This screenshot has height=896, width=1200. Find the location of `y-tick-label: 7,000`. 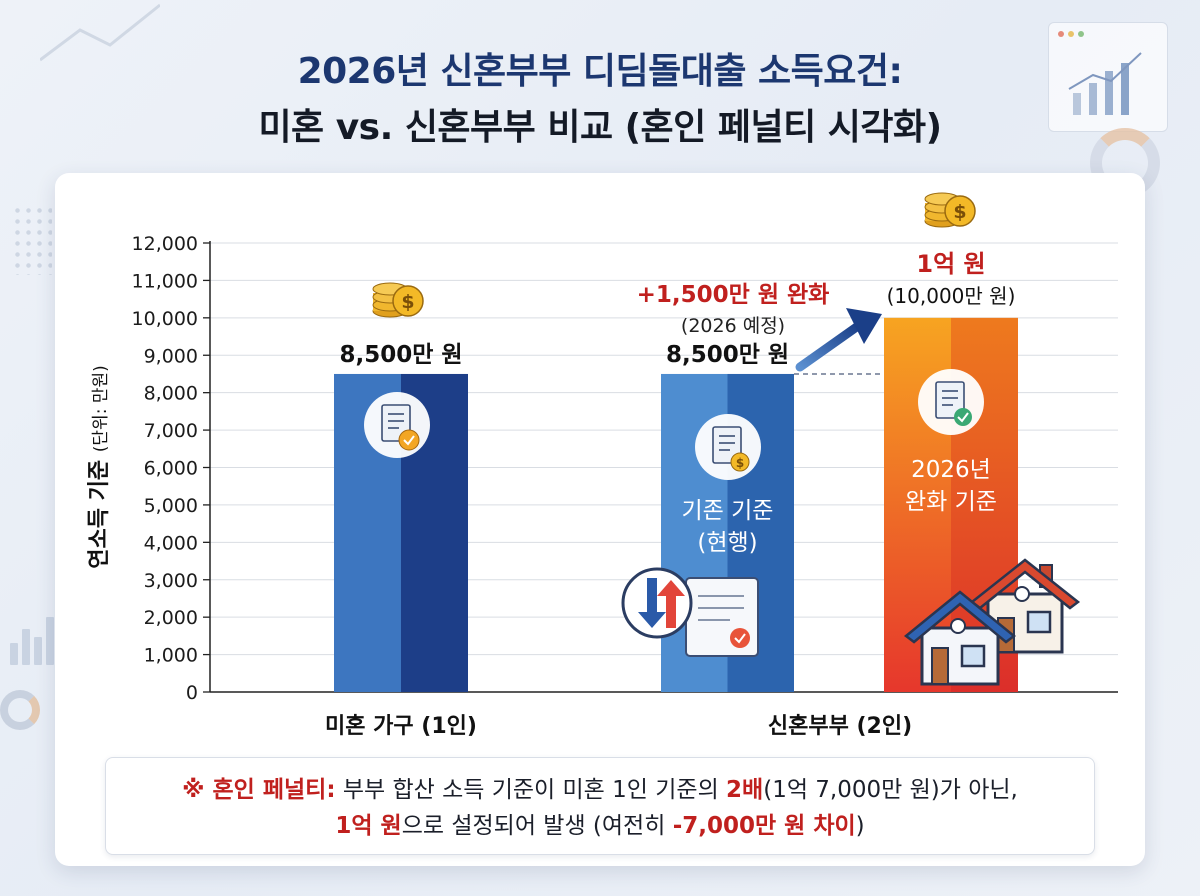

y-tick-label: 7,000 is located at coordinates (171, 431).